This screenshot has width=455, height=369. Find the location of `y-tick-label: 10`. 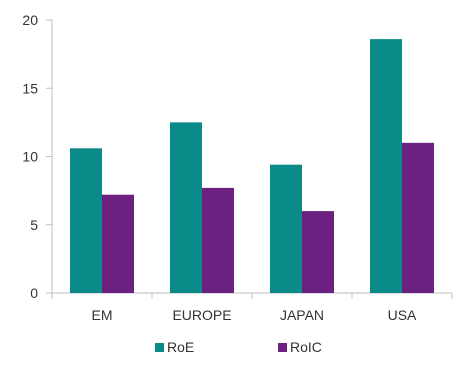

y-tick-label: 10 is located at coordinates (30, 157).